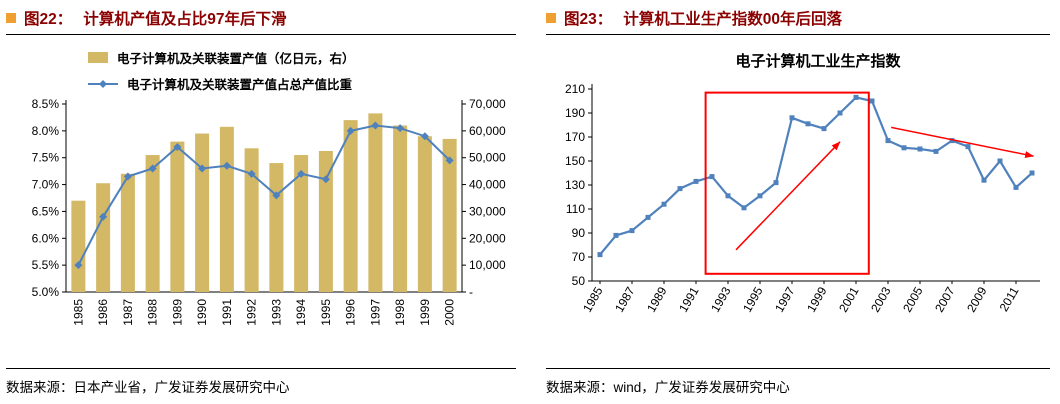  What do you see at coordinates (575, 209) in the screenshot?
I see `svg-text: 110` at bounding box center [575, 209].